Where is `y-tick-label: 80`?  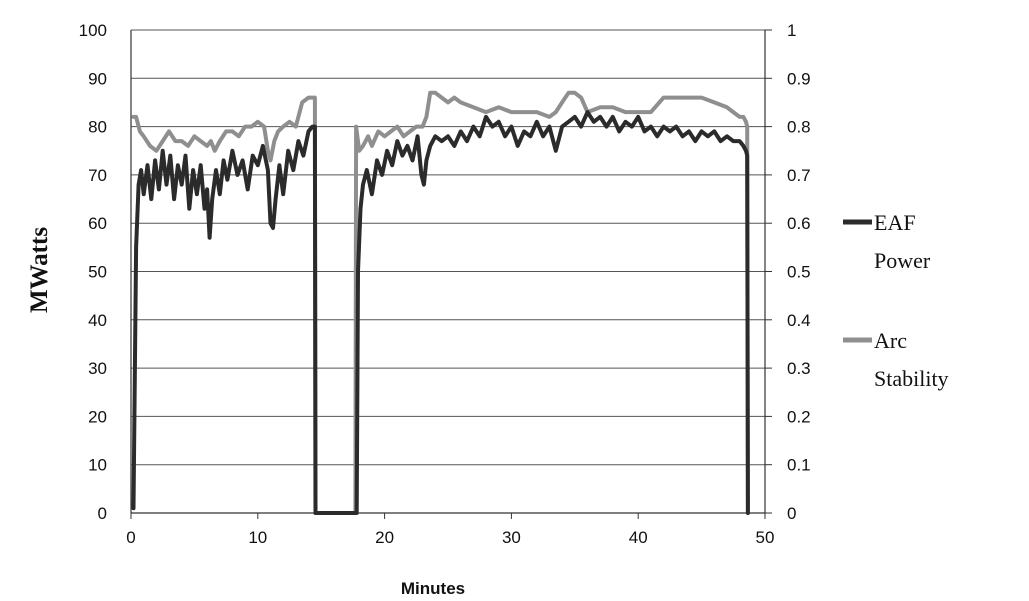
y-tick-label: 80 is located at coordinates (97, 127).